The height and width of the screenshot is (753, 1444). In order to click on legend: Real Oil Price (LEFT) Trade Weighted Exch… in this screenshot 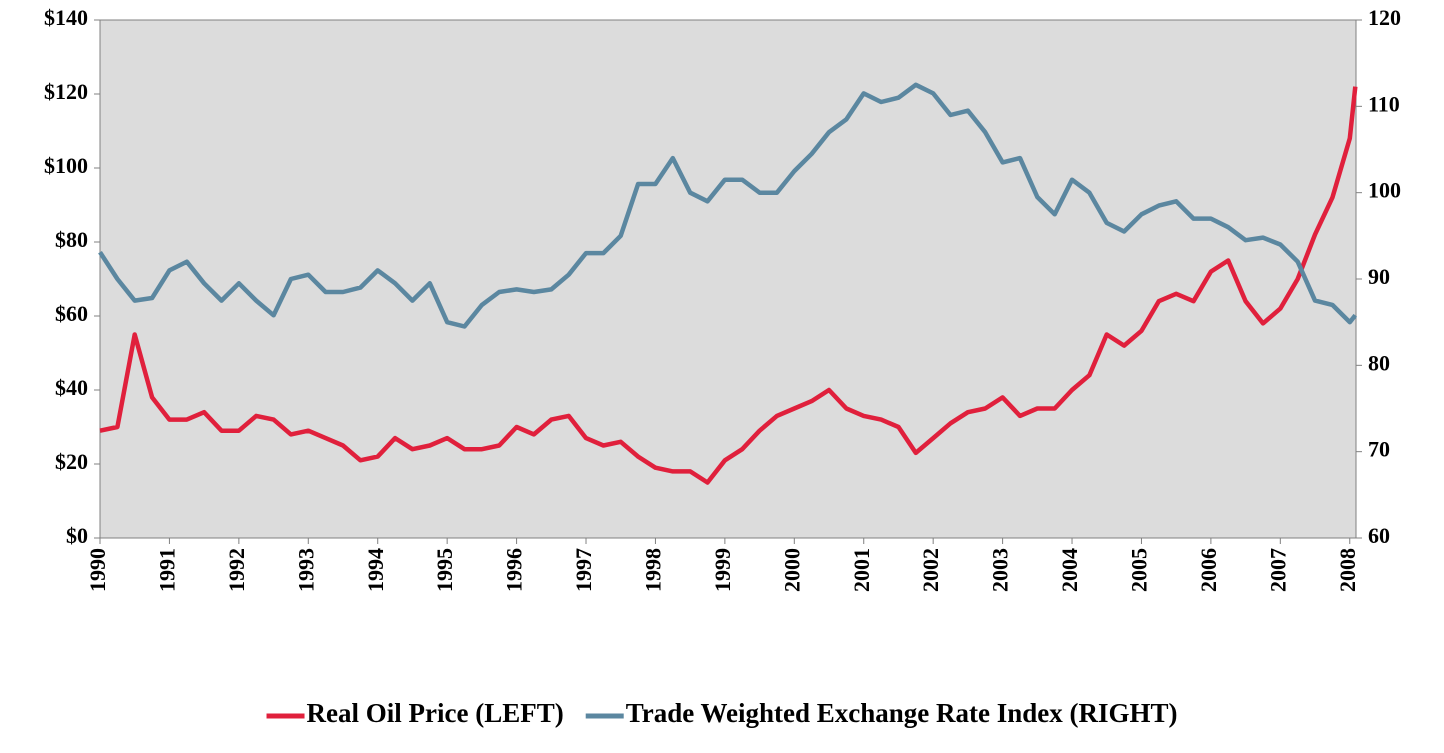, I will do `click(722, 713)`.